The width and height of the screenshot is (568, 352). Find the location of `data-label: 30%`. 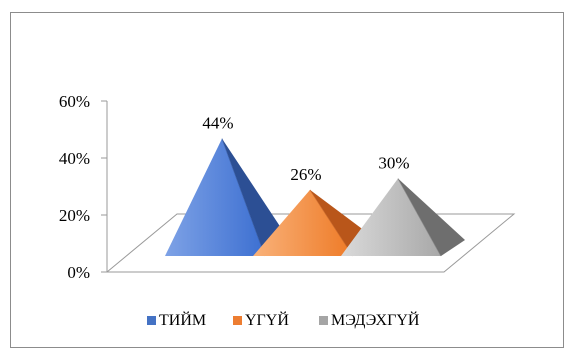

data-label: 30% is located at coordinates (393, 163).